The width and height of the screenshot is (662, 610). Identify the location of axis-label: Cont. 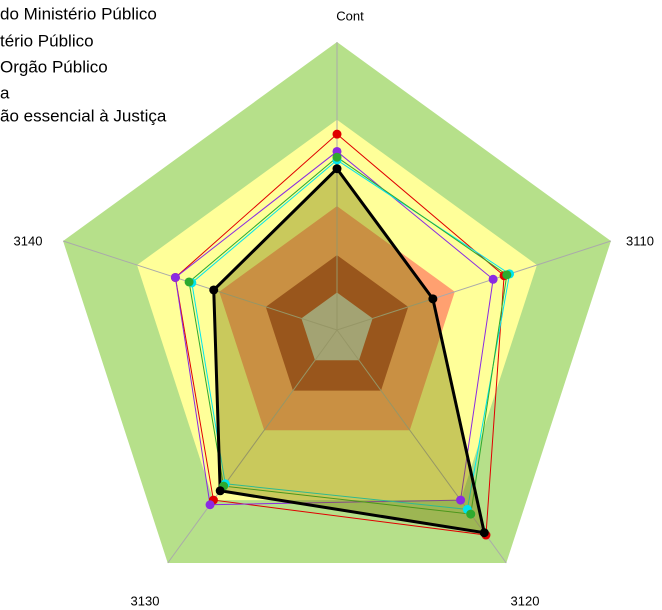
(350, 15).